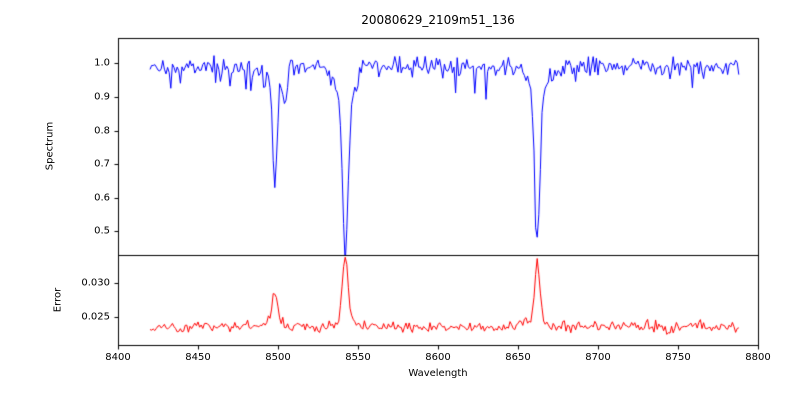 Image resolution: width=800 pixels, height=400 pixels. What do you see at coordinates (95, 317) in the screenshot?
I see `error-y-tick-label: 0.025` at bounding box center [95, 317].